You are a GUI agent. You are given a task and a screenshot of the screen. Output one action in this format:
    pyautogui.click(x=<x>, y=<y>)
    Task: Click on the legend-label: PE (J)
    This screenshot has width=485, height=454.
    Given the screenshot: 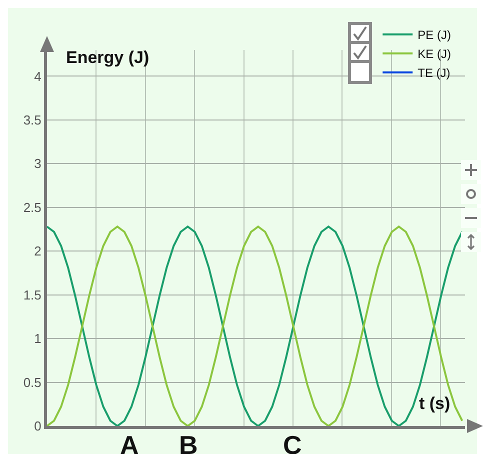 What is the action you would take?
    pyautogui.click(x=434, y=35)
    